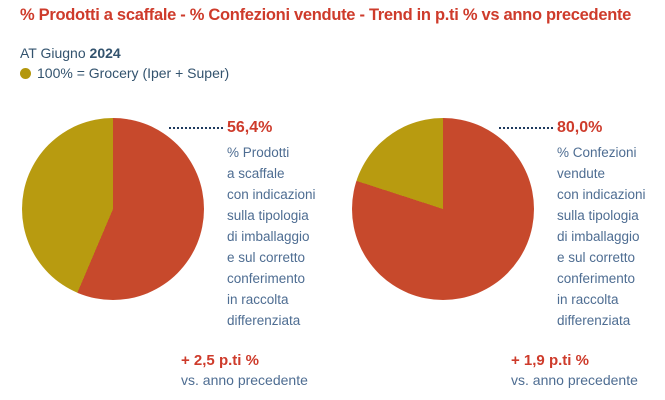 The width and height of the screenshot is (665, 400). I want to click on value-label: 56,4%, so click(250, 127).